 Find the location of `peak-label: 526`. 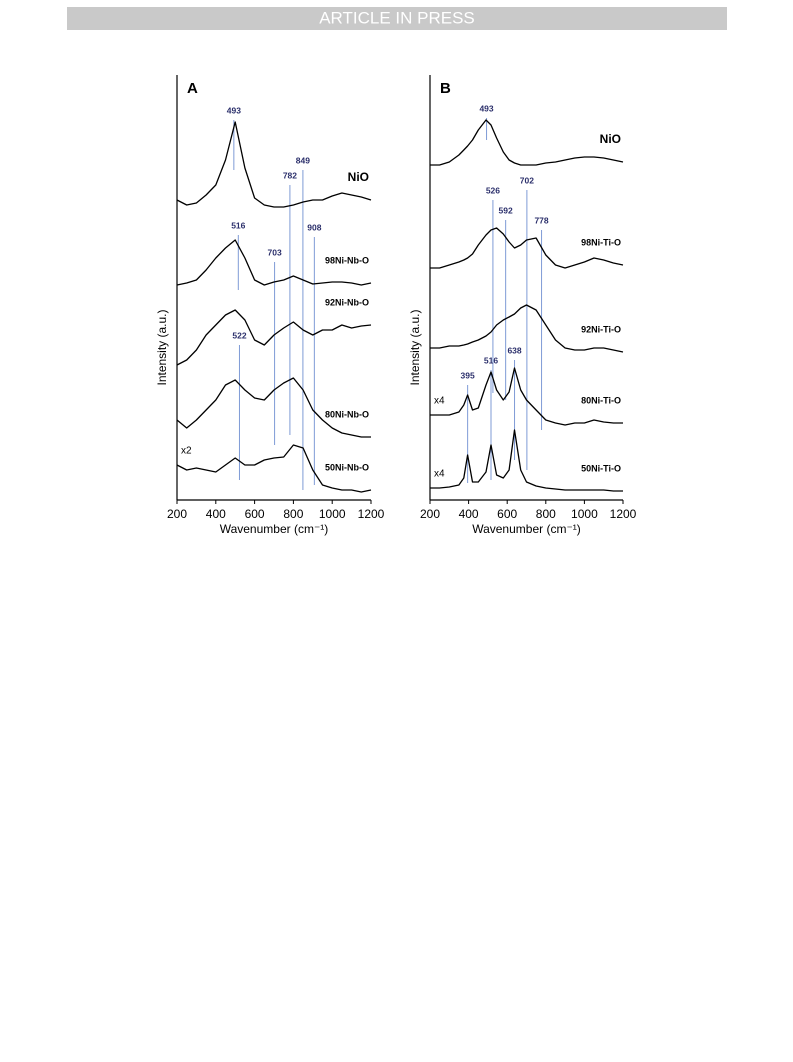

peak-label: 526 is located at coordinates (493, 190).